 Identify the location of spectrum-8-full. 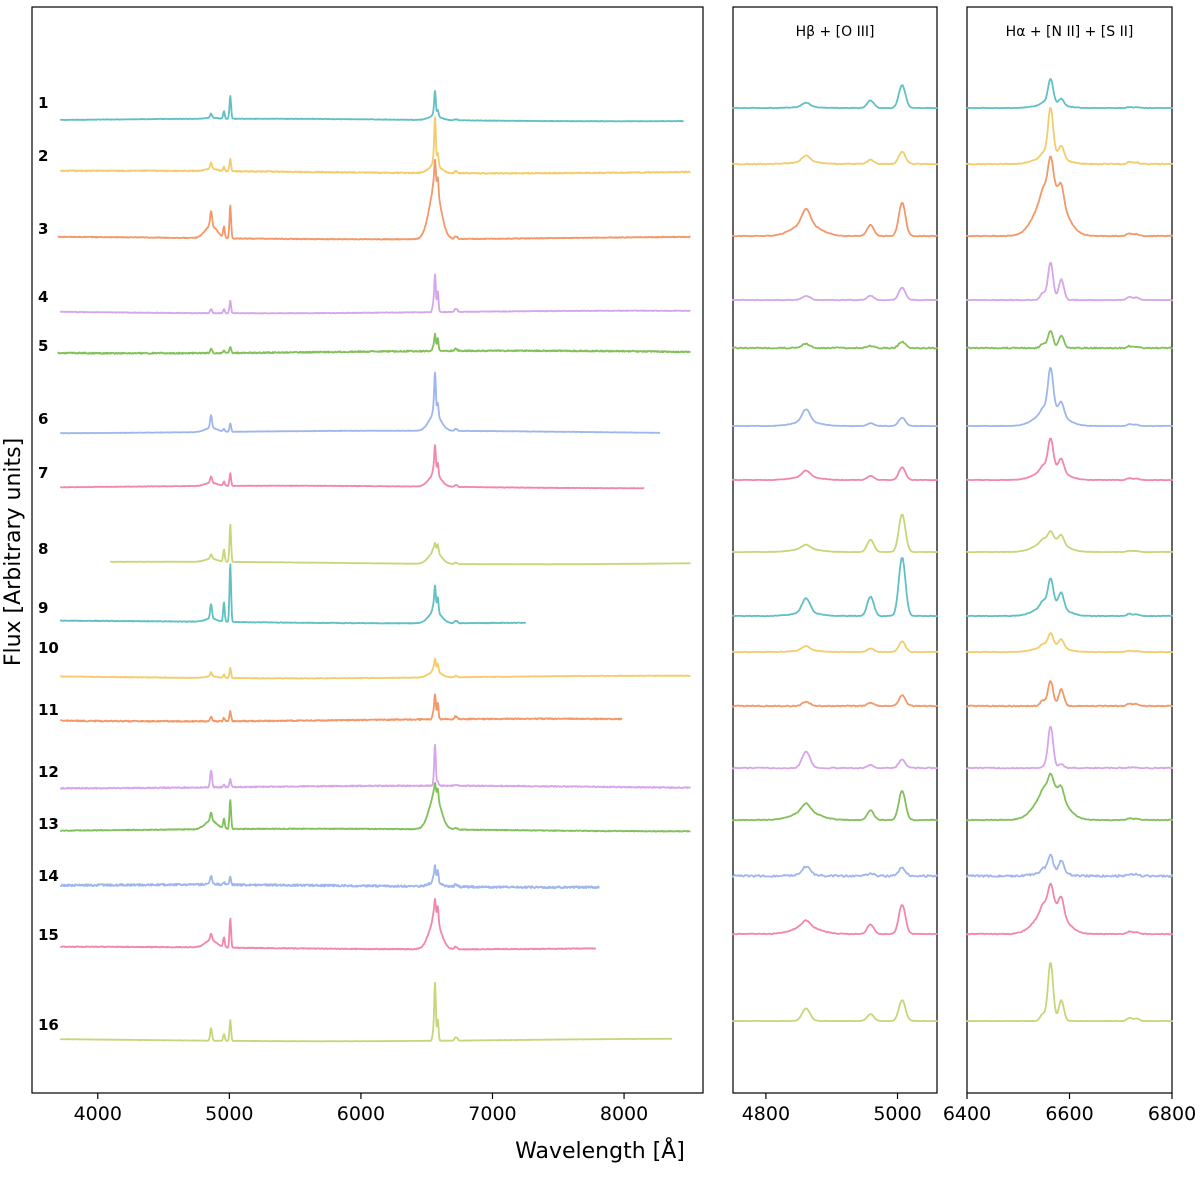
(400, 544).